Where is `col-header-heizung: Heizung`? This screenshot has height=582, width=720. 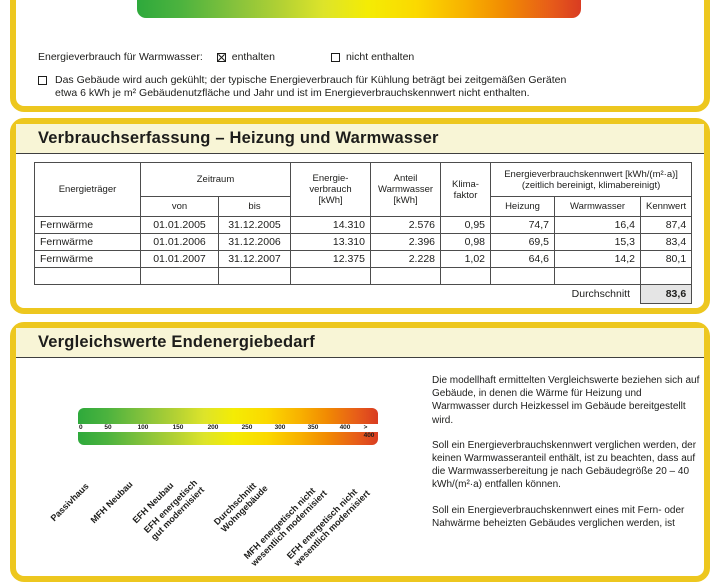 col-header-heizung: Heizung is located at coordinates (522, 206).